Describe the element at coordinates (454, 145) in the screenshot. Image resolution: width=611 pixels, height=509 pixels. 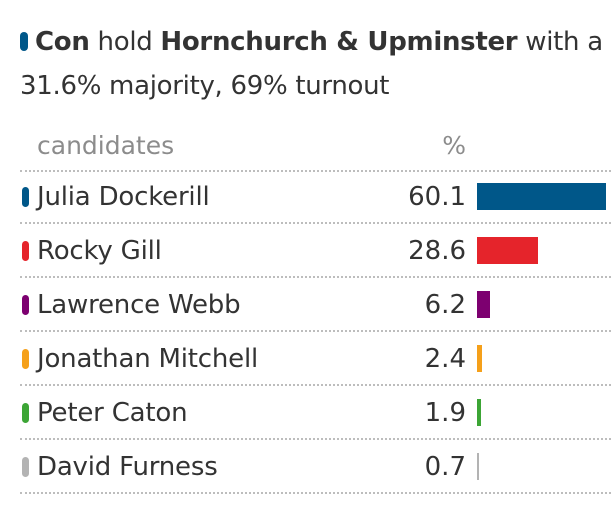
I see `percent-column-header: %` at that location.